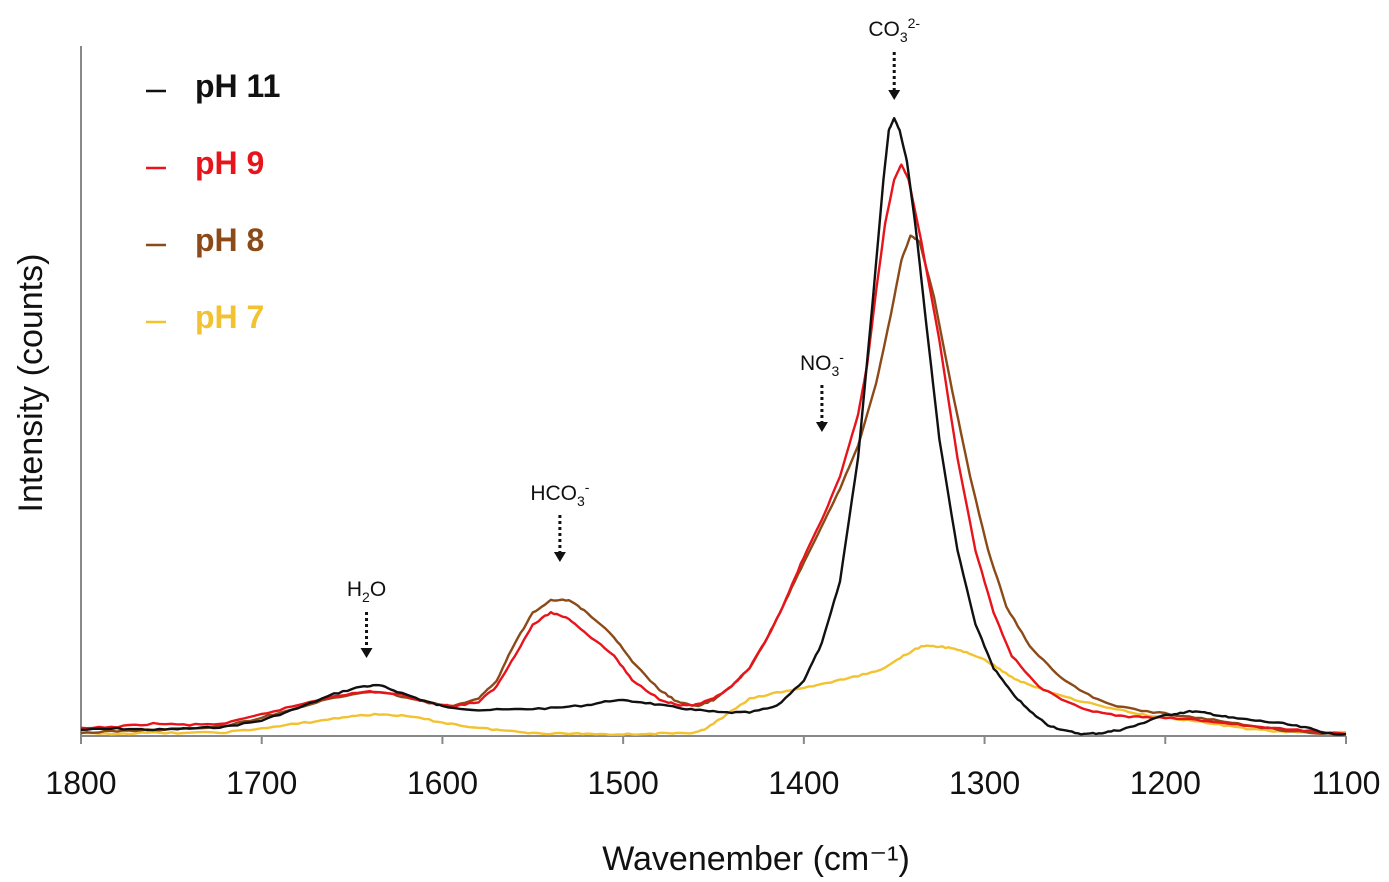 The width and height of the screenshot is (1389, 882). I want to click on x-tick-label: 1100, so click(1346, 783).